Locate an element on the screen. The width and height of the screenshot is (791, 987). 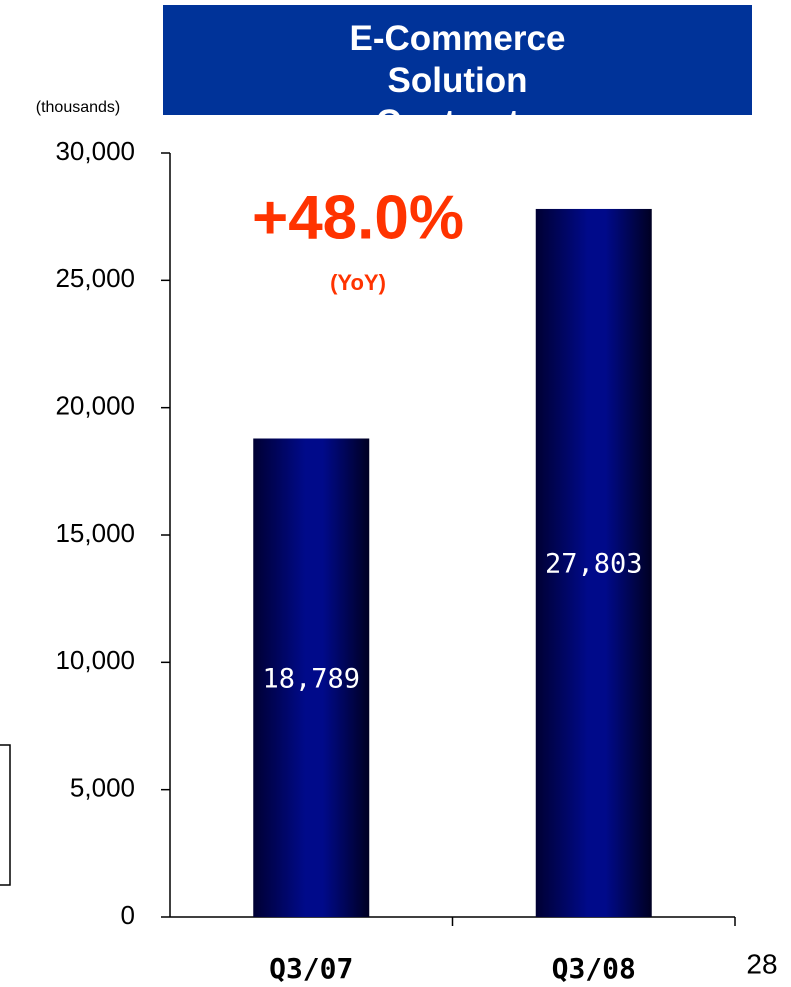
data-label: 27,803 is located at coordinates (594, 564).